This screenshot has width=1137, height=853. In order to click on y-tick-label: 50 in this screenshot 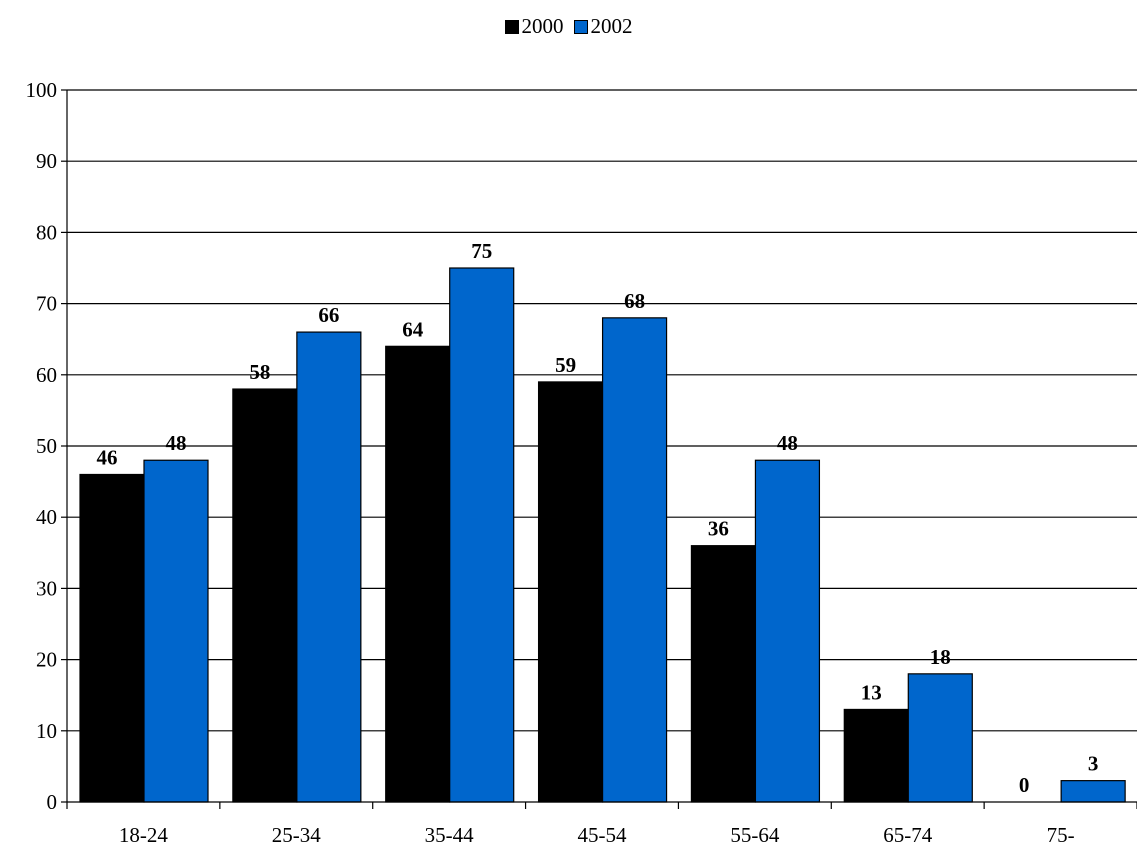, I will do `click(46, 446)`.